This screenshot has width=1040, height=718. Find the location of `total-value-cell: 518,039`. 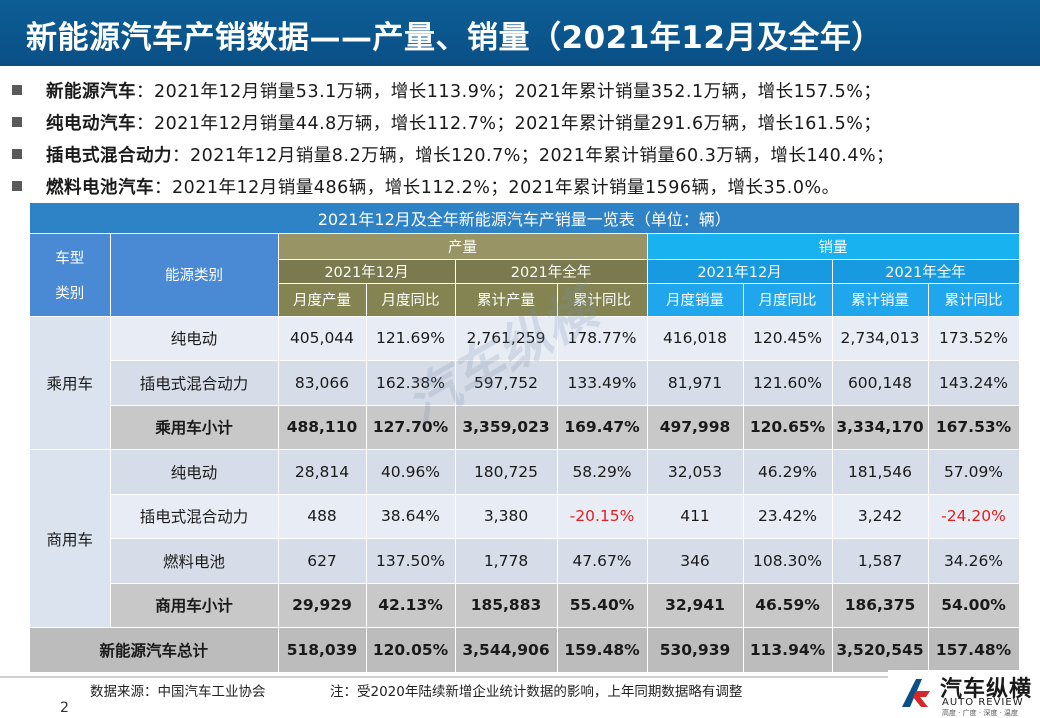

total-value-cell: 518,039 is located at coordinates (322, 650).